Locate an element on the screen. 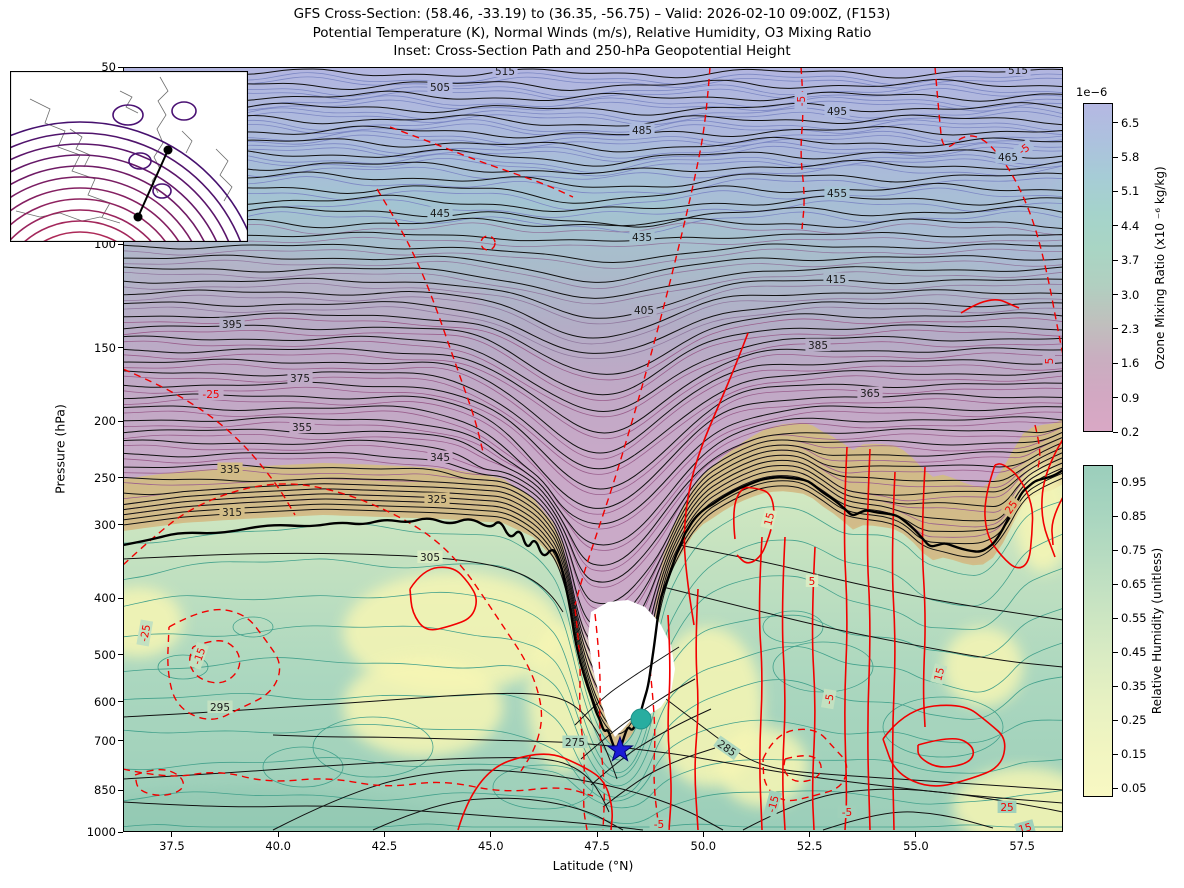  fold-theta-lines is located at coordinates (645, 727).